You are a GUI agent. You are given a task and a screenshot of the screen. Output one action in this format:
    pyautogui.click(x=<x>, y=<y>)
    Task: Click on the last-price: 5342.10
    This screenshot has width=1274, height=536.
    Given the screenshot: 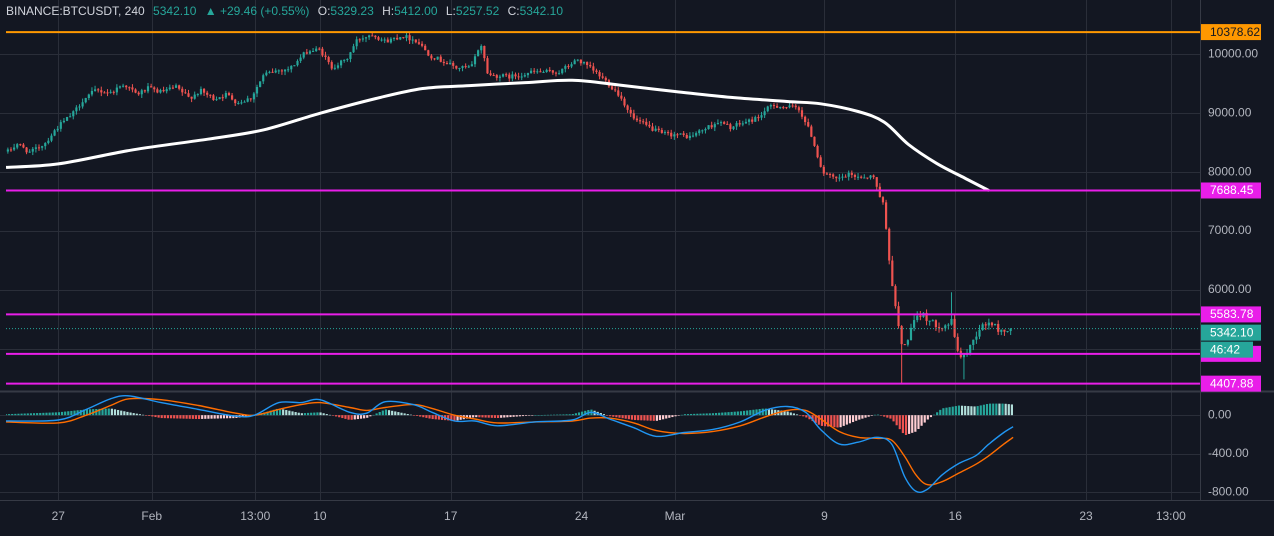 What is the action you would take?
    pyautogui.click(x=175, y=11)
    